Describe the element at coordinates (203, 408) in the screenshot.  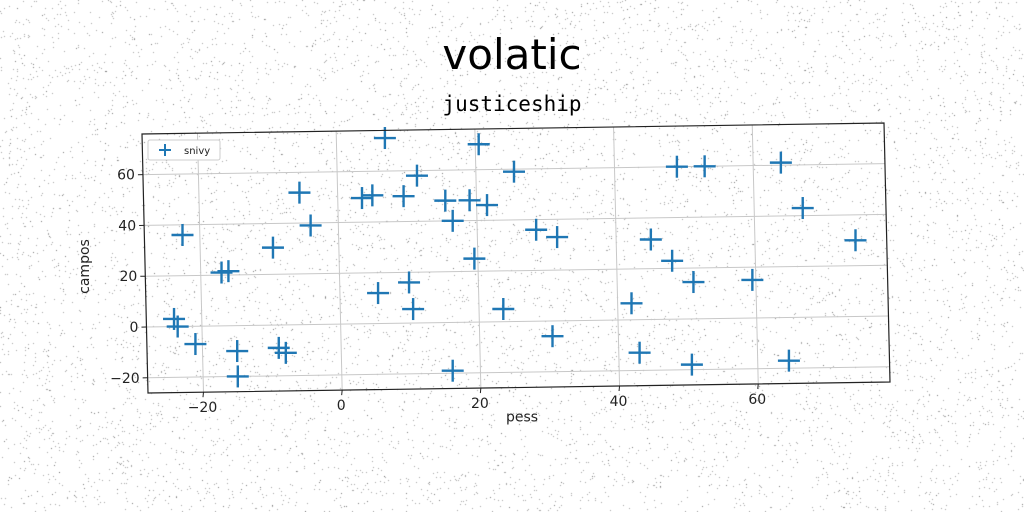
I see `x-tick-label: −20` at that location.